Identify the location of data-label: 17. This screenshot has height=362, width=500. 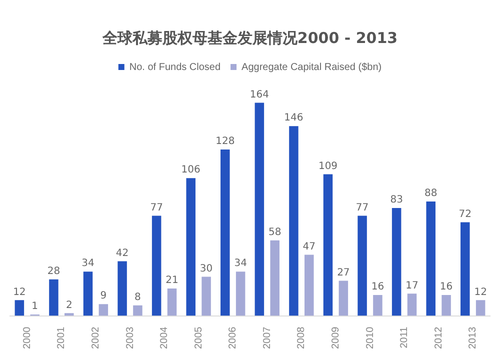
(412, 286).